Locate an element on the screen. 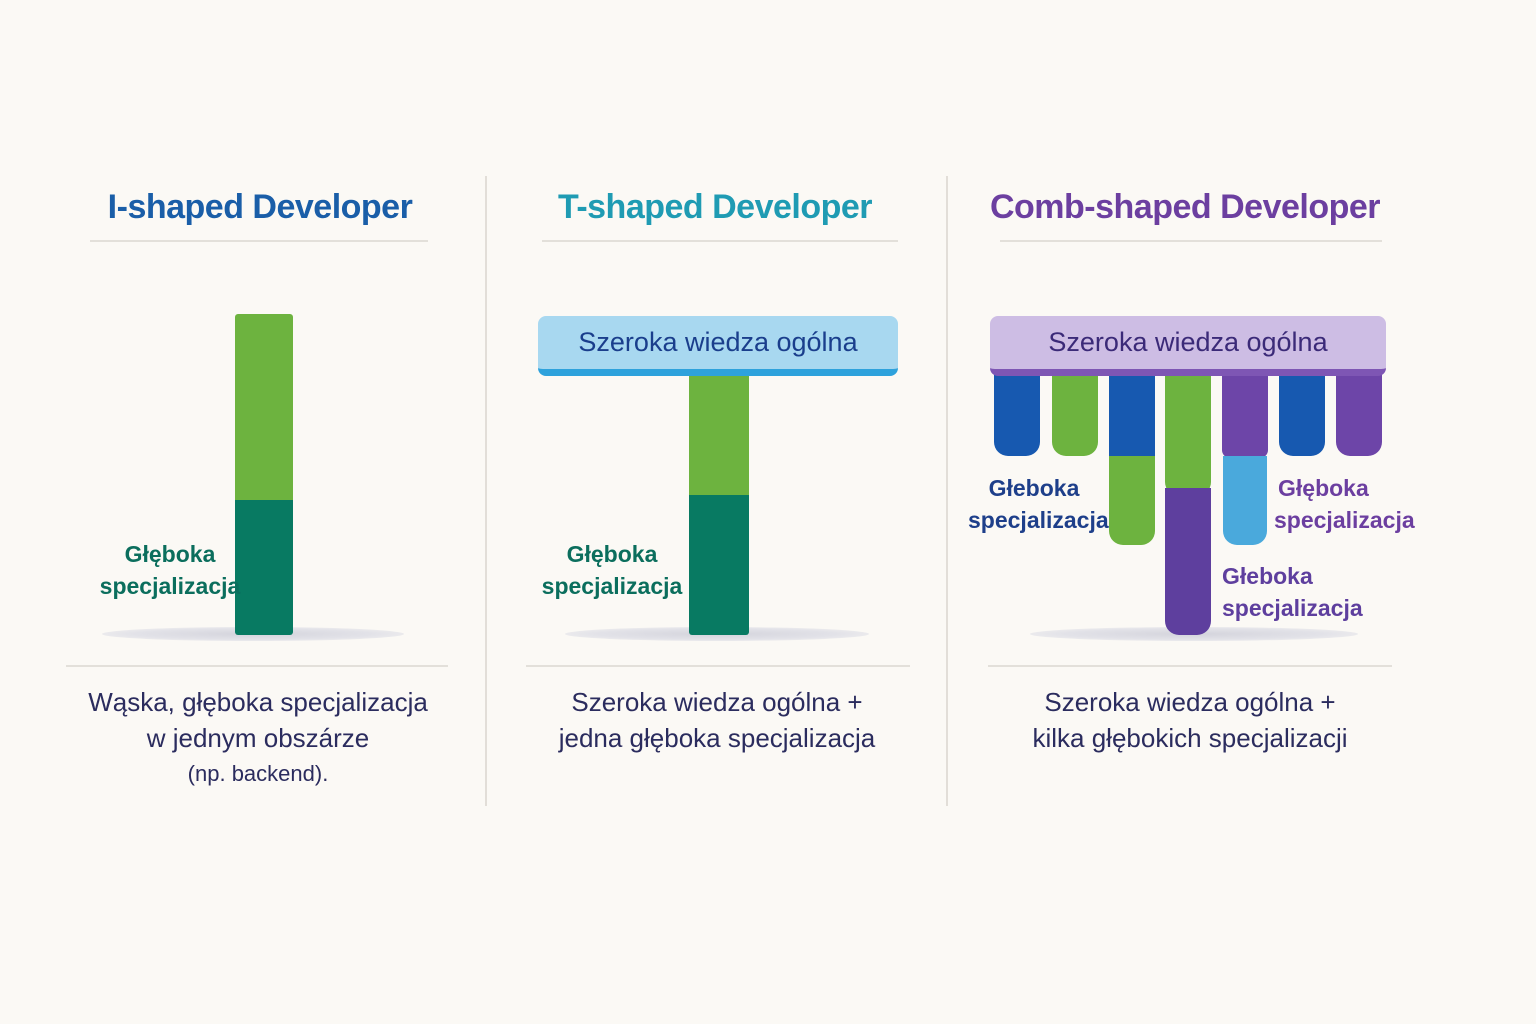 This screenshot has height=1024, width=1536. i-shaped-bottom-rule is located at coordinates (257, 666).